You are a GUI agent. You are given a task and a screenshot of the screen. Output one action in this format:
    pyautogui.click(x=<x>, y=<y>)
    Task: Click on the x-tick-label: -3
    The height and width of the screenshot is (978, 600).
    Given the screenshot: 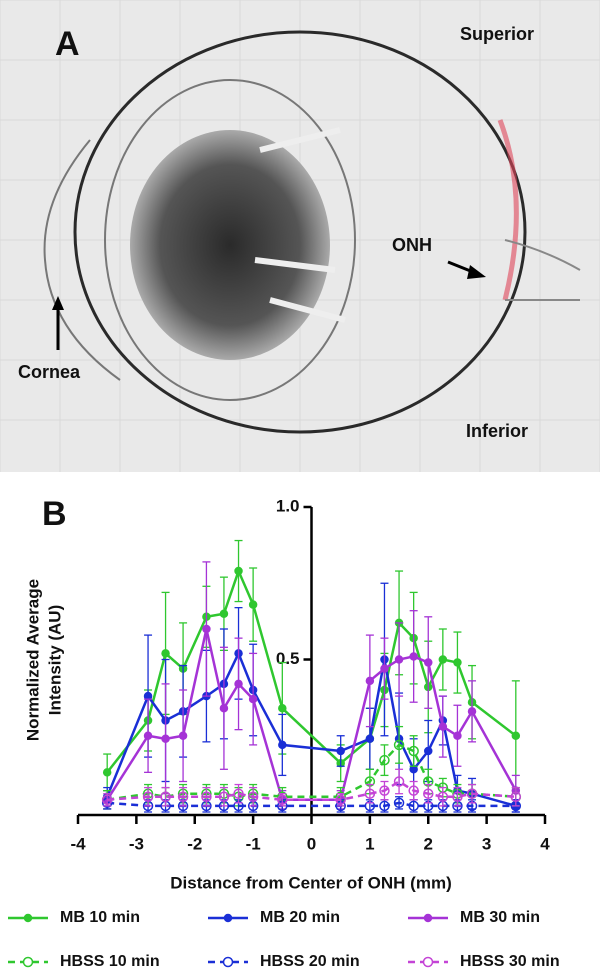 What is the action you would take?
    pyautogui.click(x=136, y=843)
    